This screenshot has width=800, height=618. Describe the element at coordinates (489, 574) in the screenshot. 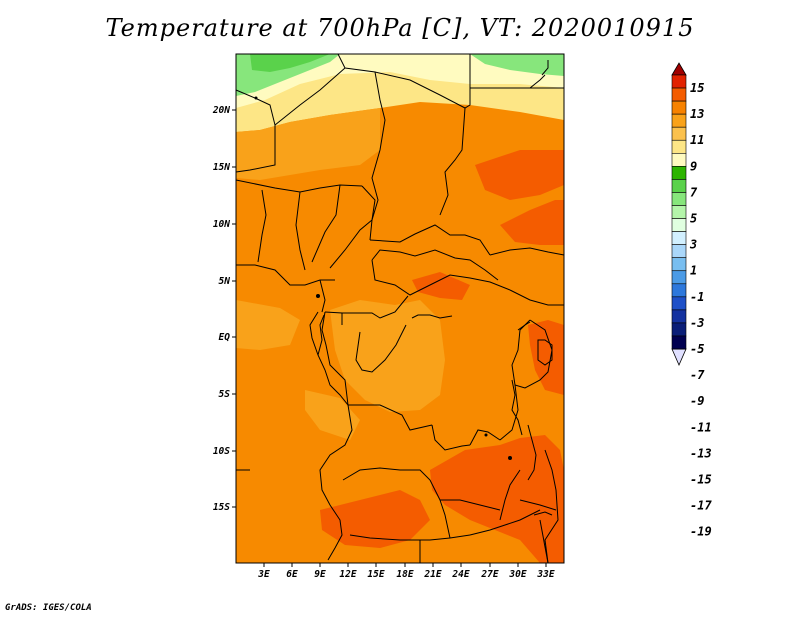

I see `lon-tick-label: 27E` at that location.